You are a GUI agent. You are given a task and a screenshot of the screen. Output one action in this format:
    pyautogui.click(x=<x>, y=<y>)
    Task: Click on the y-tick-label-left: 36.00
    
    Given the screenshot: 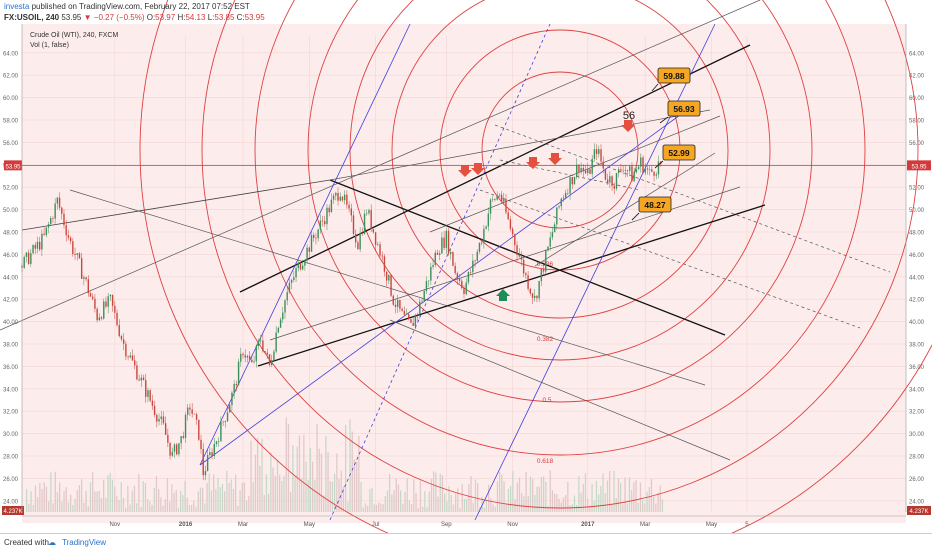 What is the action you would take?
    pyautogui.click(x=11, y=368)
    